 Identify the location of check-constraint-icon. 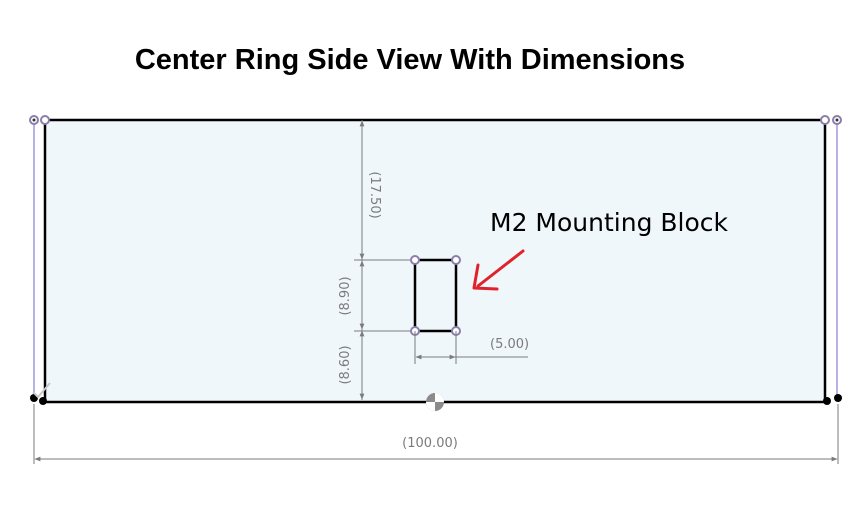
(41, 390).